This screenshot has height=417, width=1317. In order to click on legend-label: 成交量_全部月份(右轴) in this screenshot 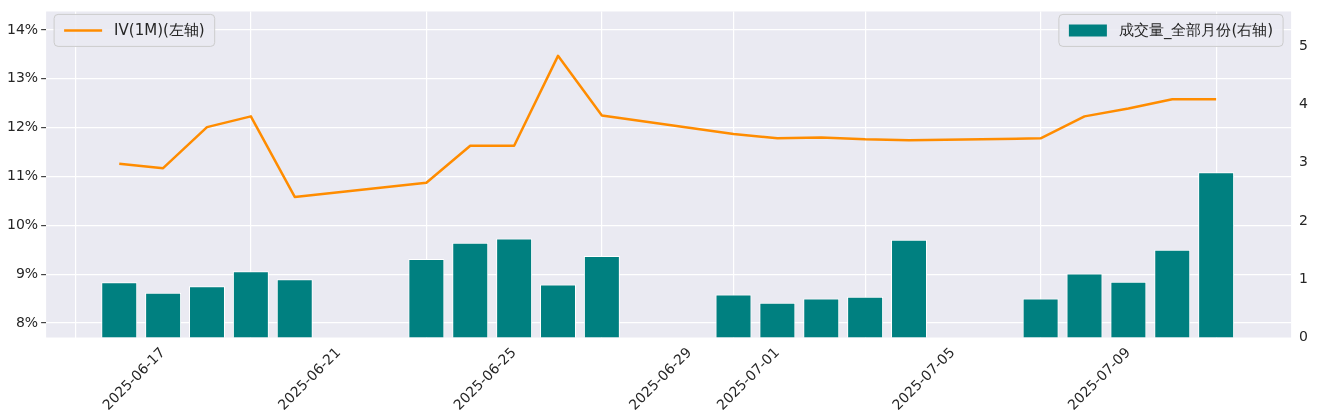, I will do `click(1196, 31)`.